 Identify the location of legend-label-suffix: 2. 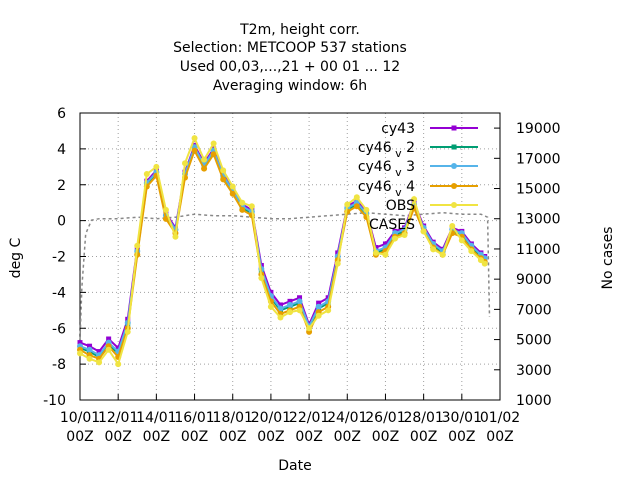
(408, 148).